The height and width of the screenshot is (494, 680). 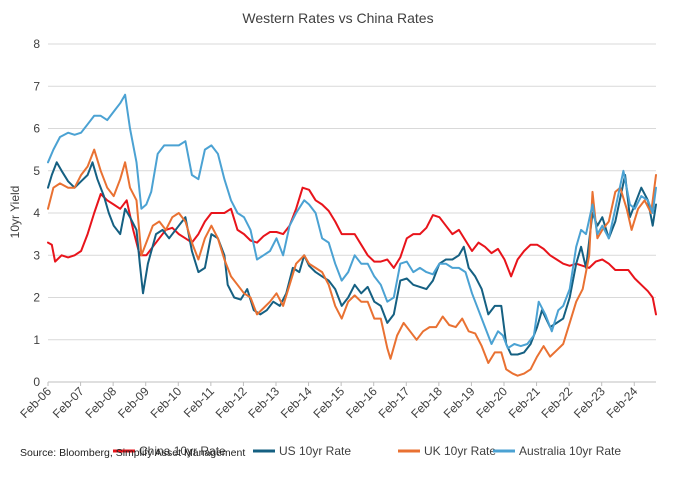 I want to click on y-tick-label: 4, so click(x=36, y=213).